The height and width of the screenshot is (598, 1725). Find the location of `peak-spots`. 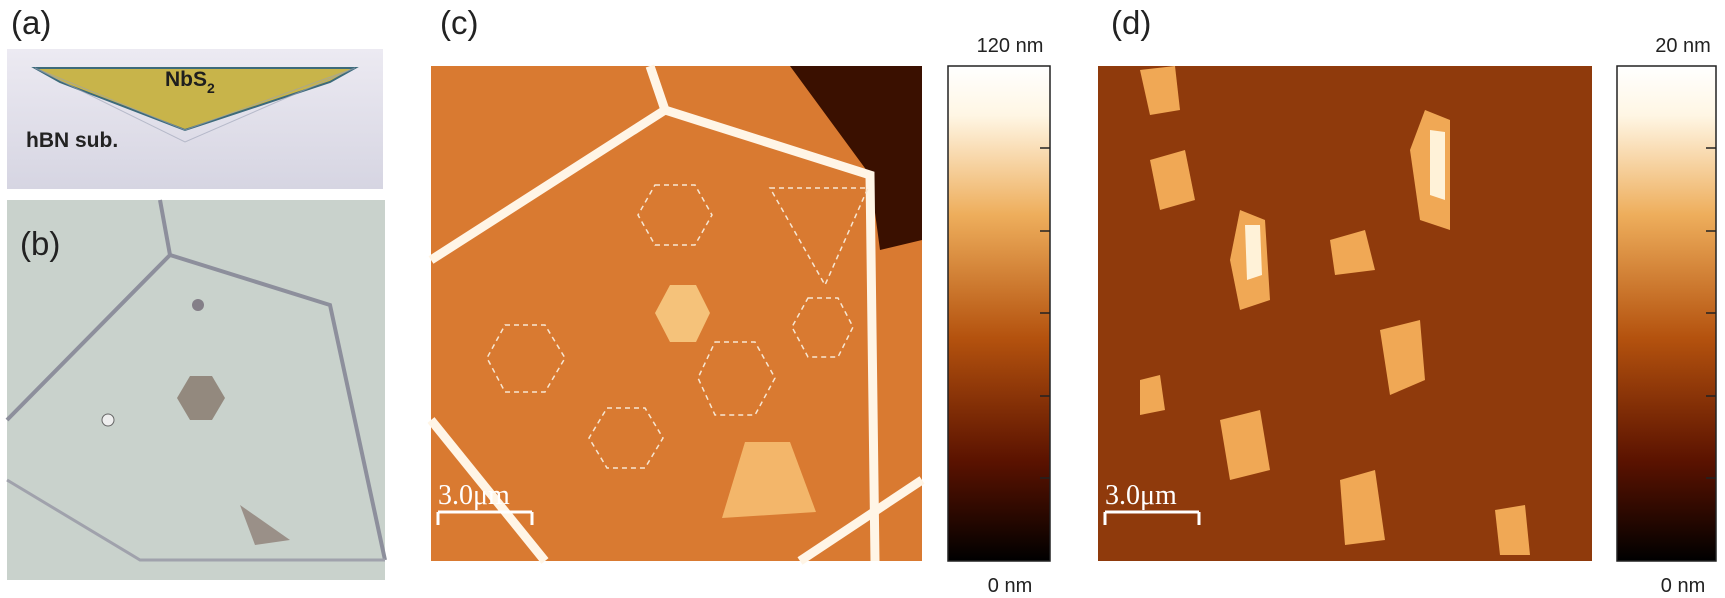

peak-spots is located at coordinates (1345, 205).